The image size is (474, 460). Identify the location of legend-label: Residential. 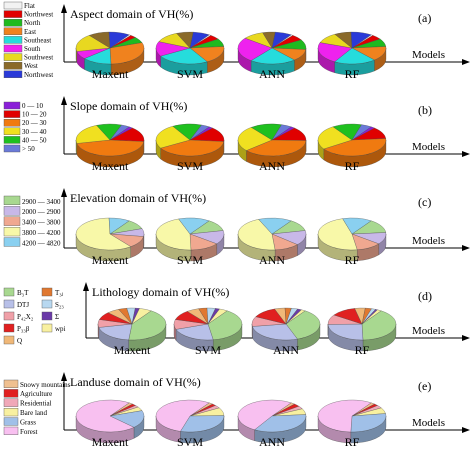
(36, 404).